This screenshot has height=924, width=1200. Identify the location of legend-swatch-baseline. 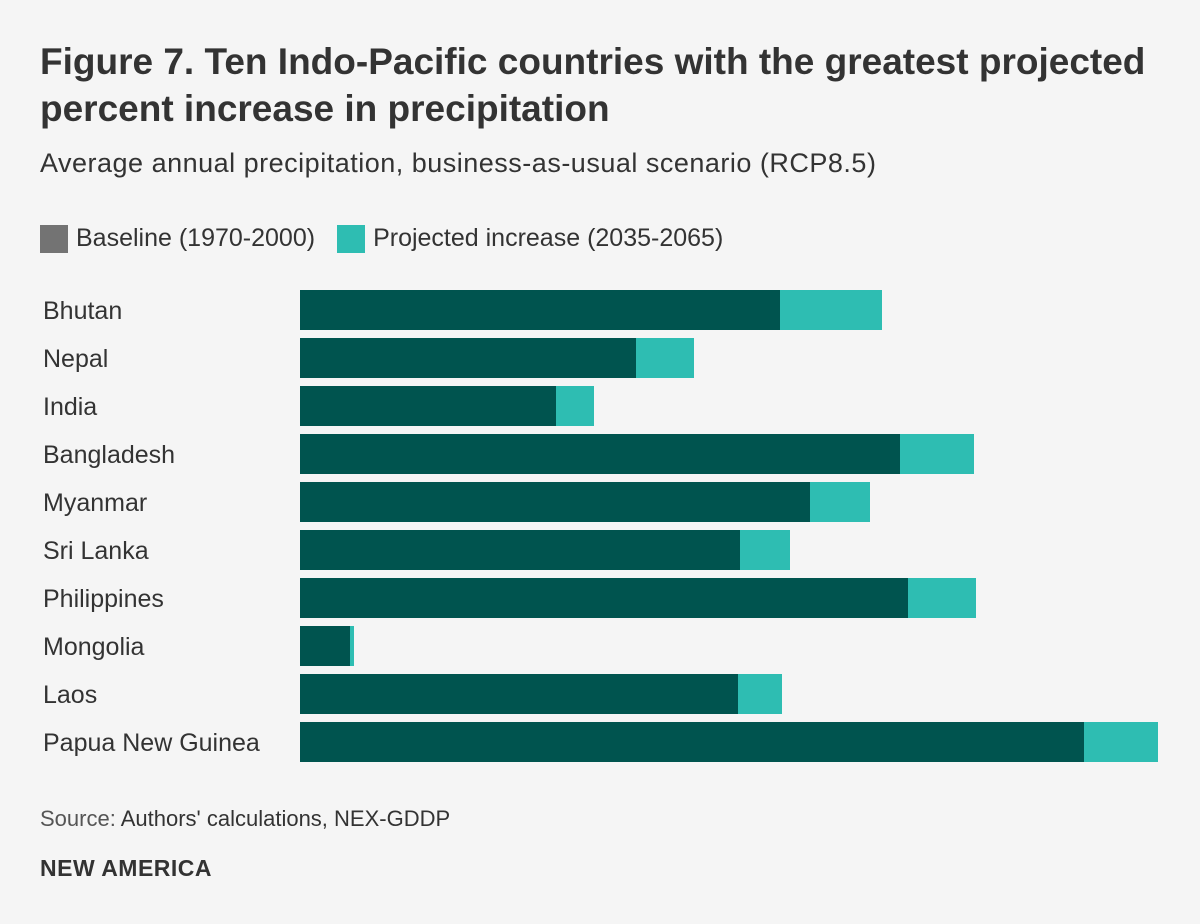
(54, 238).